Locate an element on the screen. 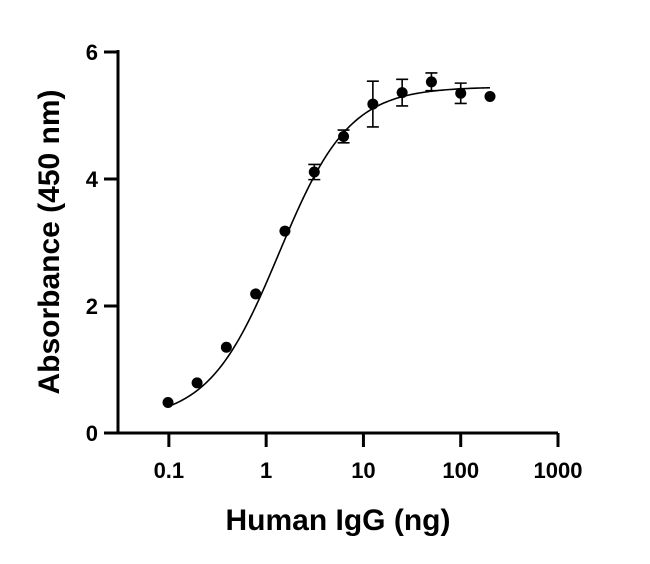 The image size is (650, 564). y-tick-label: 2 is located at coordinates (92, 306).